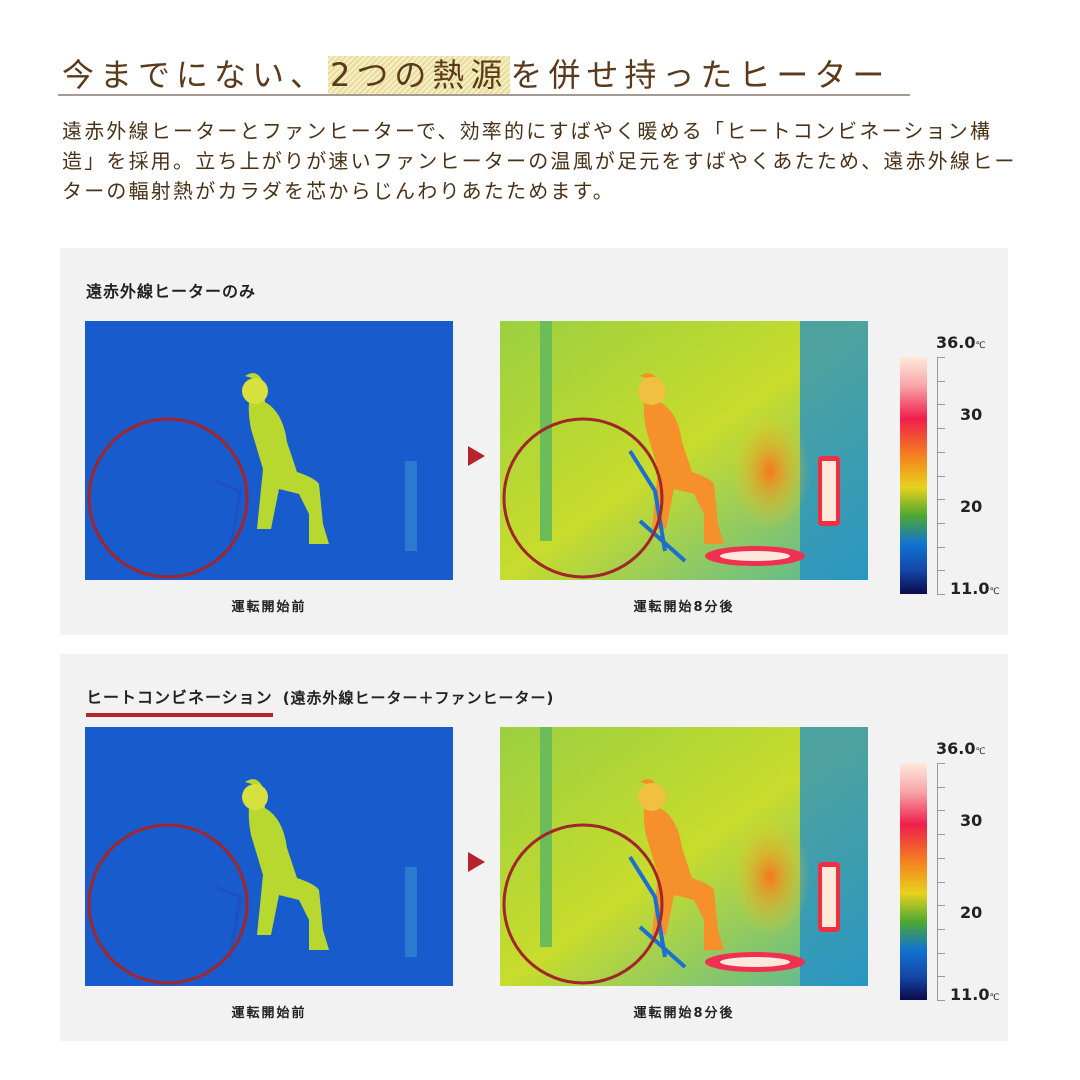 The height and width of the screenshot is (1080, 1080). Describe the element at coordinates (484, 95) in the screenshot. I see `title-divider` at that location.